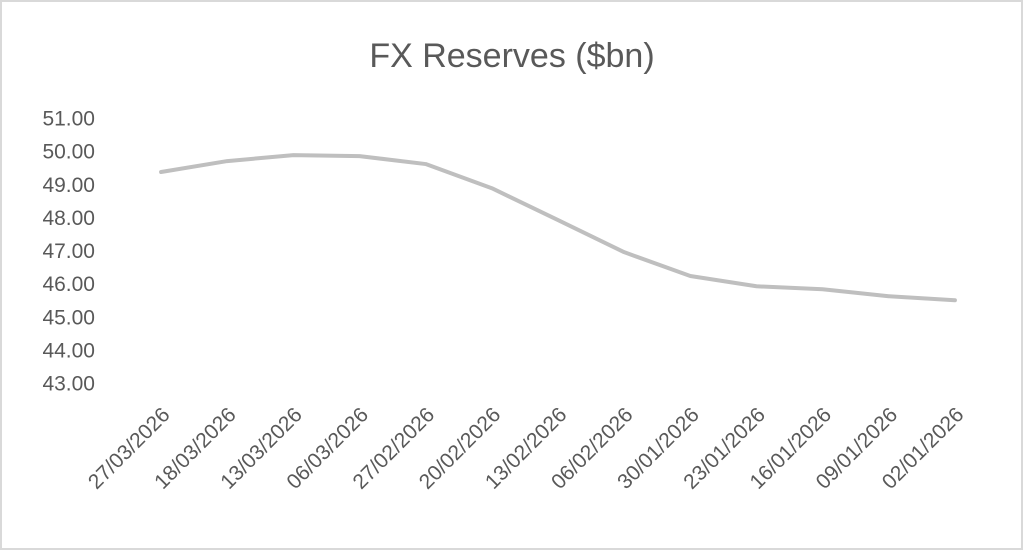 This screenshot has width=1024, height=551. What do you see at coordinates (68, 317) in the screenshot?
I see `y-tick-label: 45.00` at bounding box center [68, 317].